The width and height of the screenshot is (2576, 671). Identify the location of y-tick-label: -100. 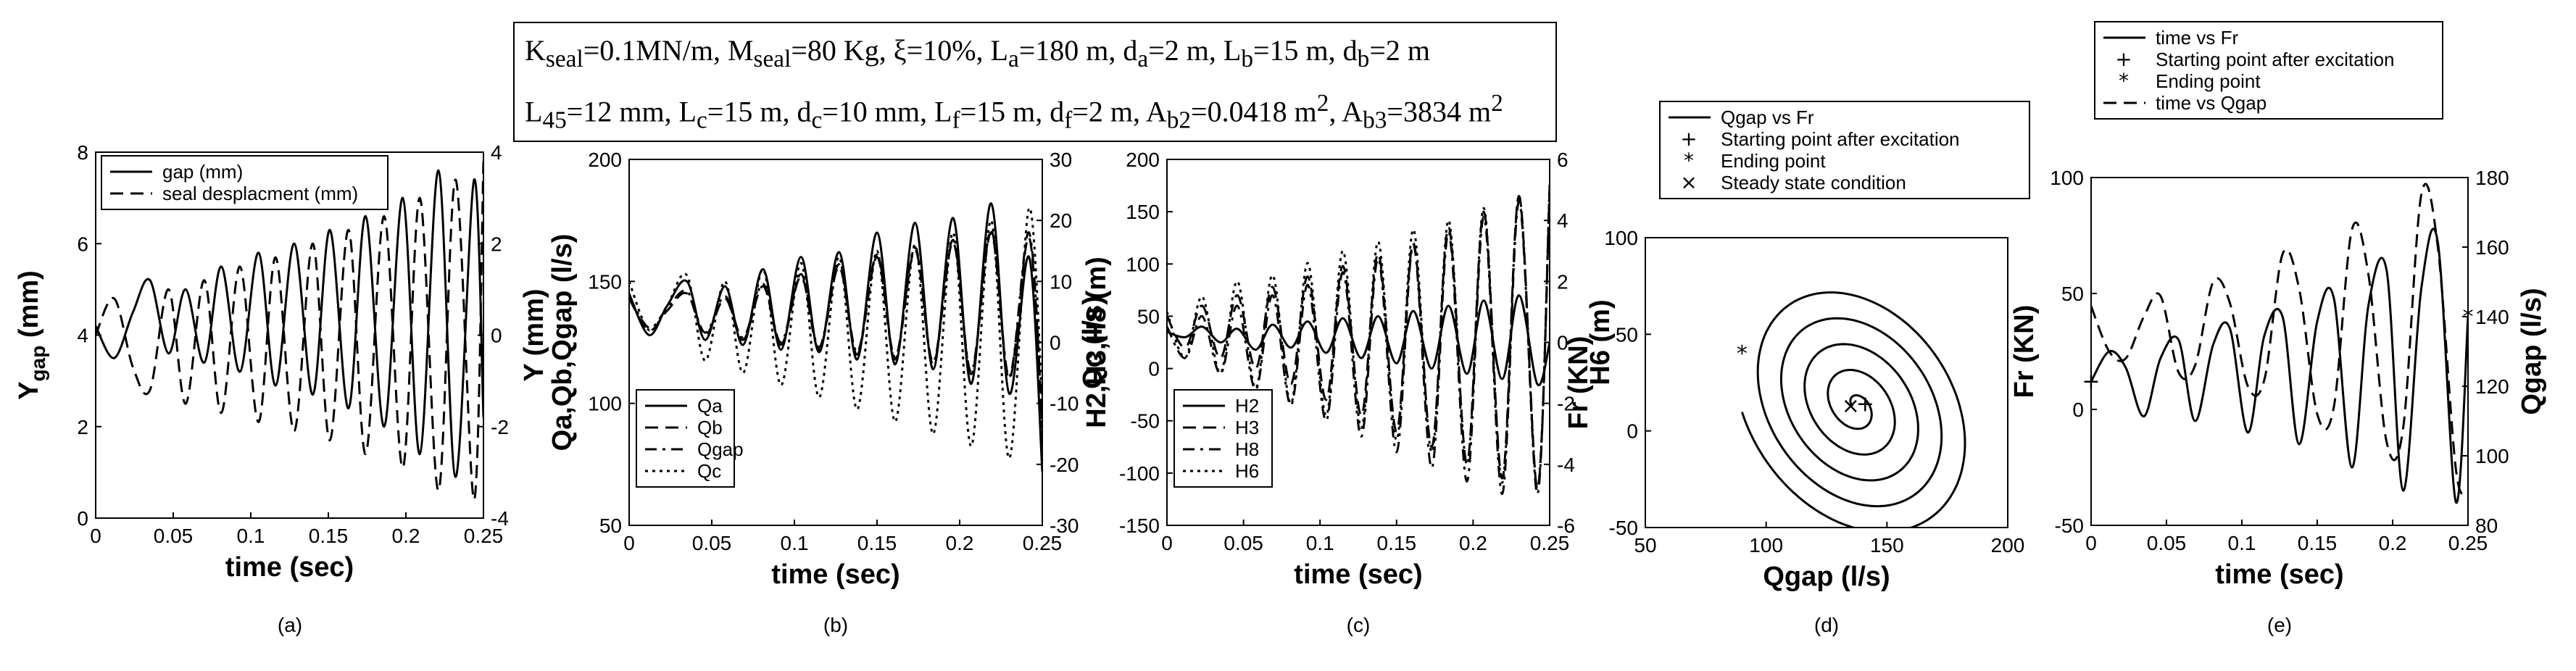
(1139, 473).